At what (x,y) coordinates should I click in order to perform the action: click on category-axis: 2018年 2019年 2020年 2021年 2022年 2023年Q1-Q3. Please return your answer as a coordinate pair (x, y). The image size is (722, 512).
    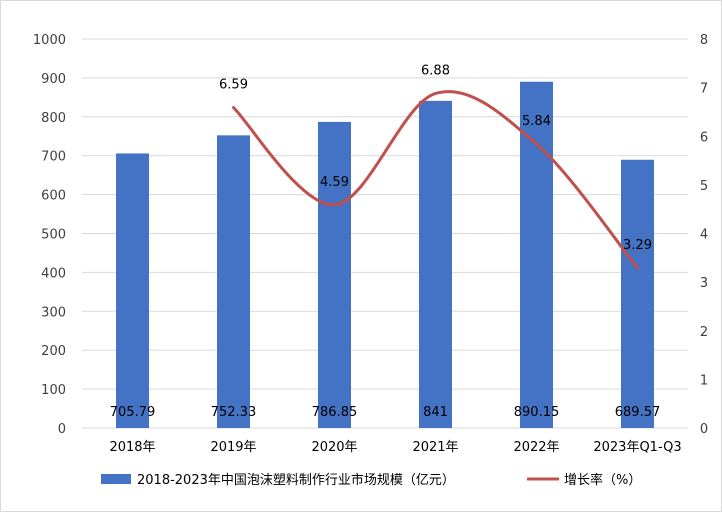
    Looking at the image, I should click on (395, 447).